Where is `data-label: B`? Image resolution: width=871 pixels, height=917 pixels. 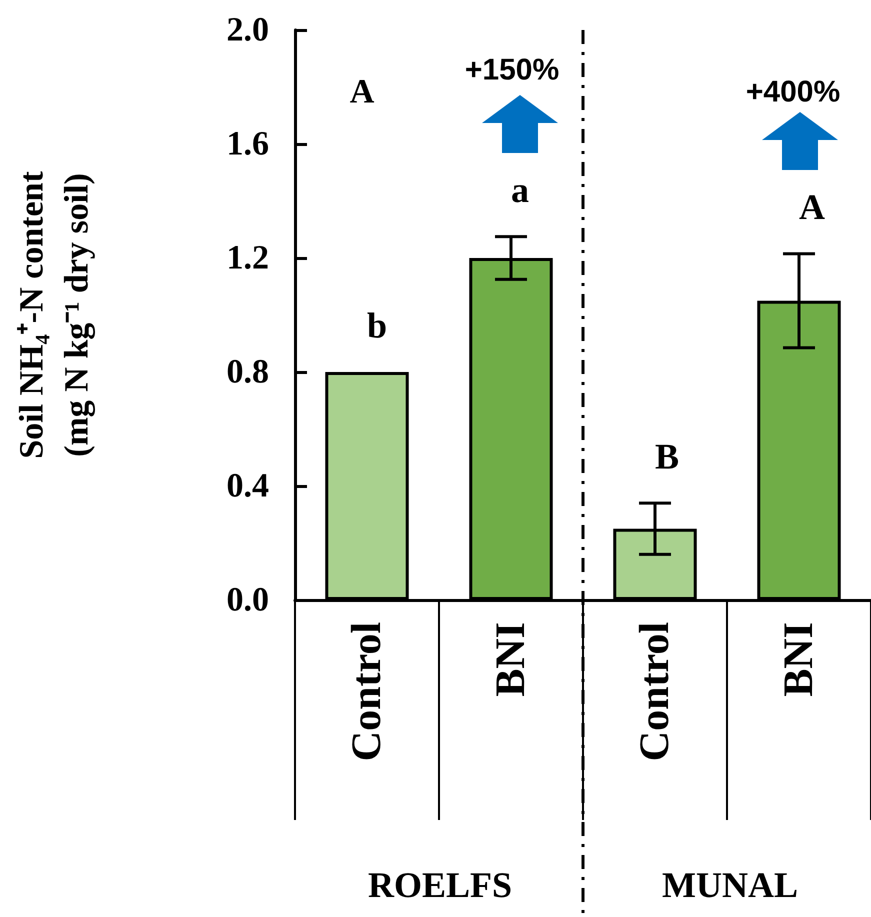 data-label: B is located at coordinates (667, 456).